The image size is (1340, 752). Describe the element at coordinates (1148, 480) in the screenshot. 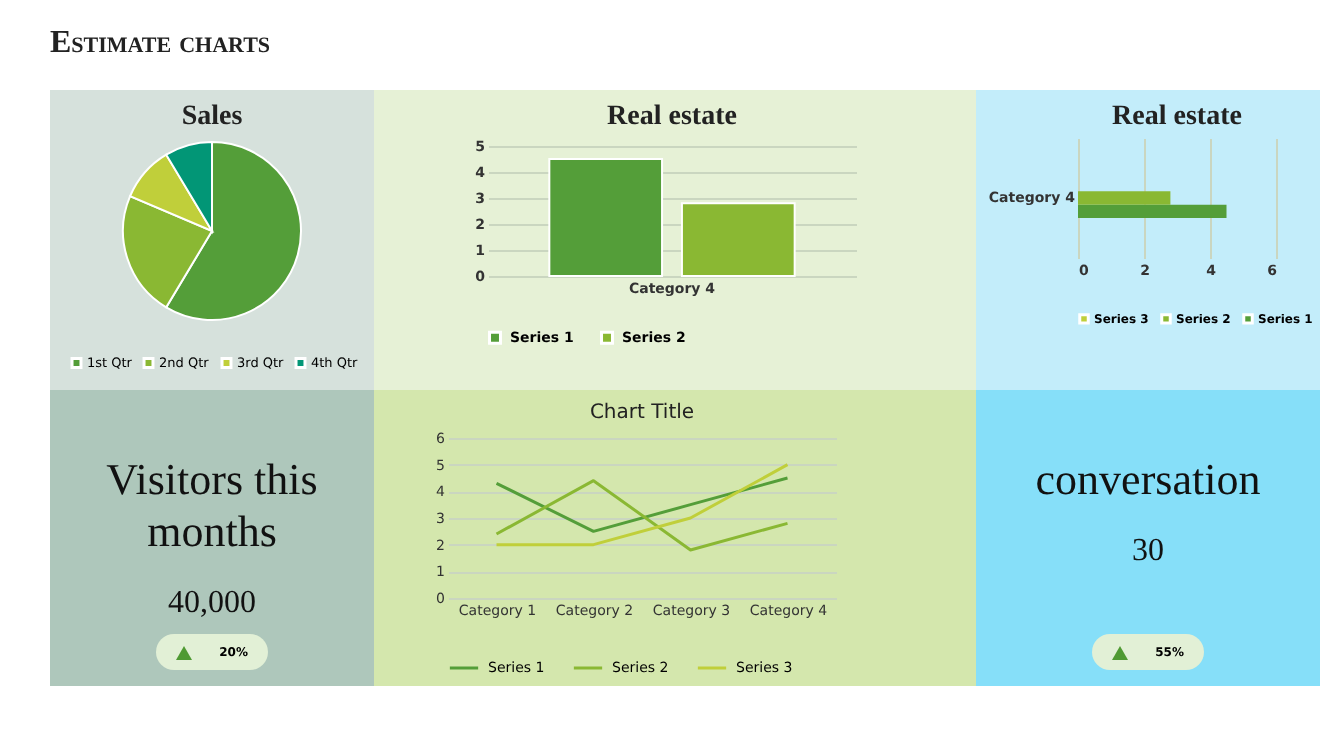

I see `text: conversation` at that location.